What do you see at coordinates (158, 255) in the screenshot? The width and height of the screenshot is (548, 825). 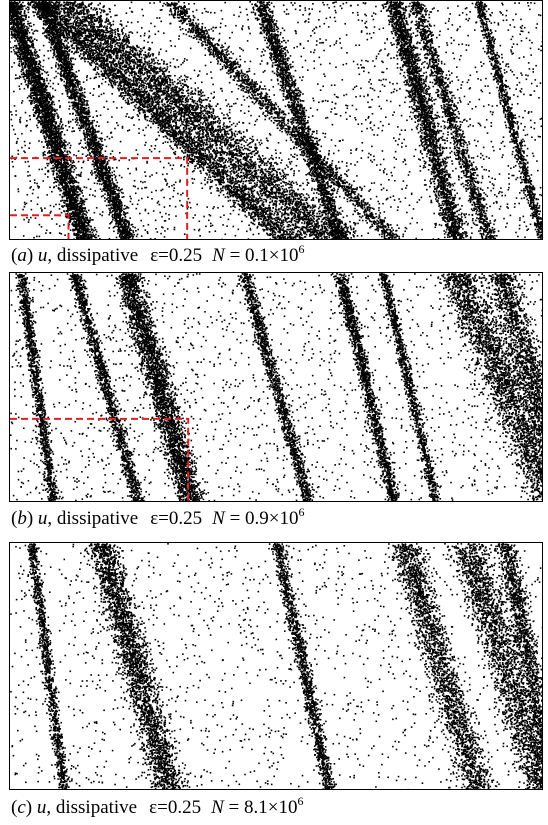 I see `caption-a: (a) u, dissipative ε=0.25 N = 0.1×106` at bounding box center [158, 255].